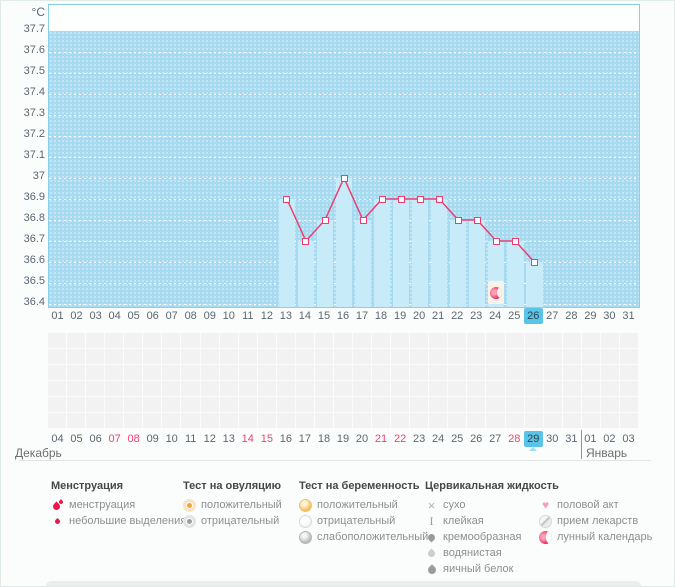 The height and width of the screenshot is (587, 675). I want to click on calendar-date-cell: 19, so click(343, 439).